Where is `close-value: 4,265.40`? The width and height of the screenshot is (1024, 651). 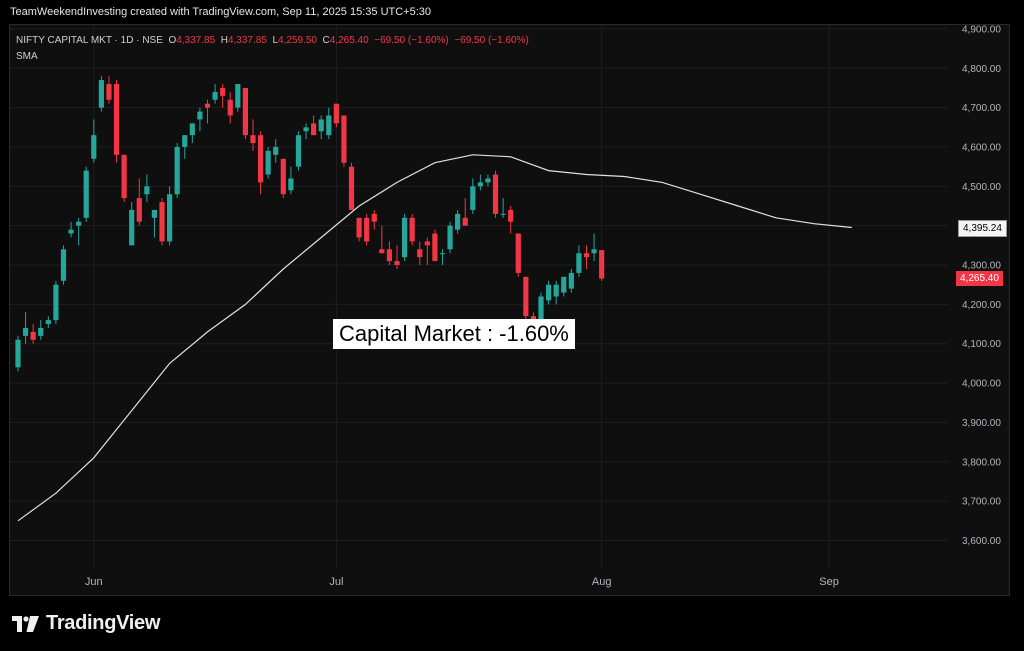 close-value: 4,265.40 is located at coordinates (349, 40).